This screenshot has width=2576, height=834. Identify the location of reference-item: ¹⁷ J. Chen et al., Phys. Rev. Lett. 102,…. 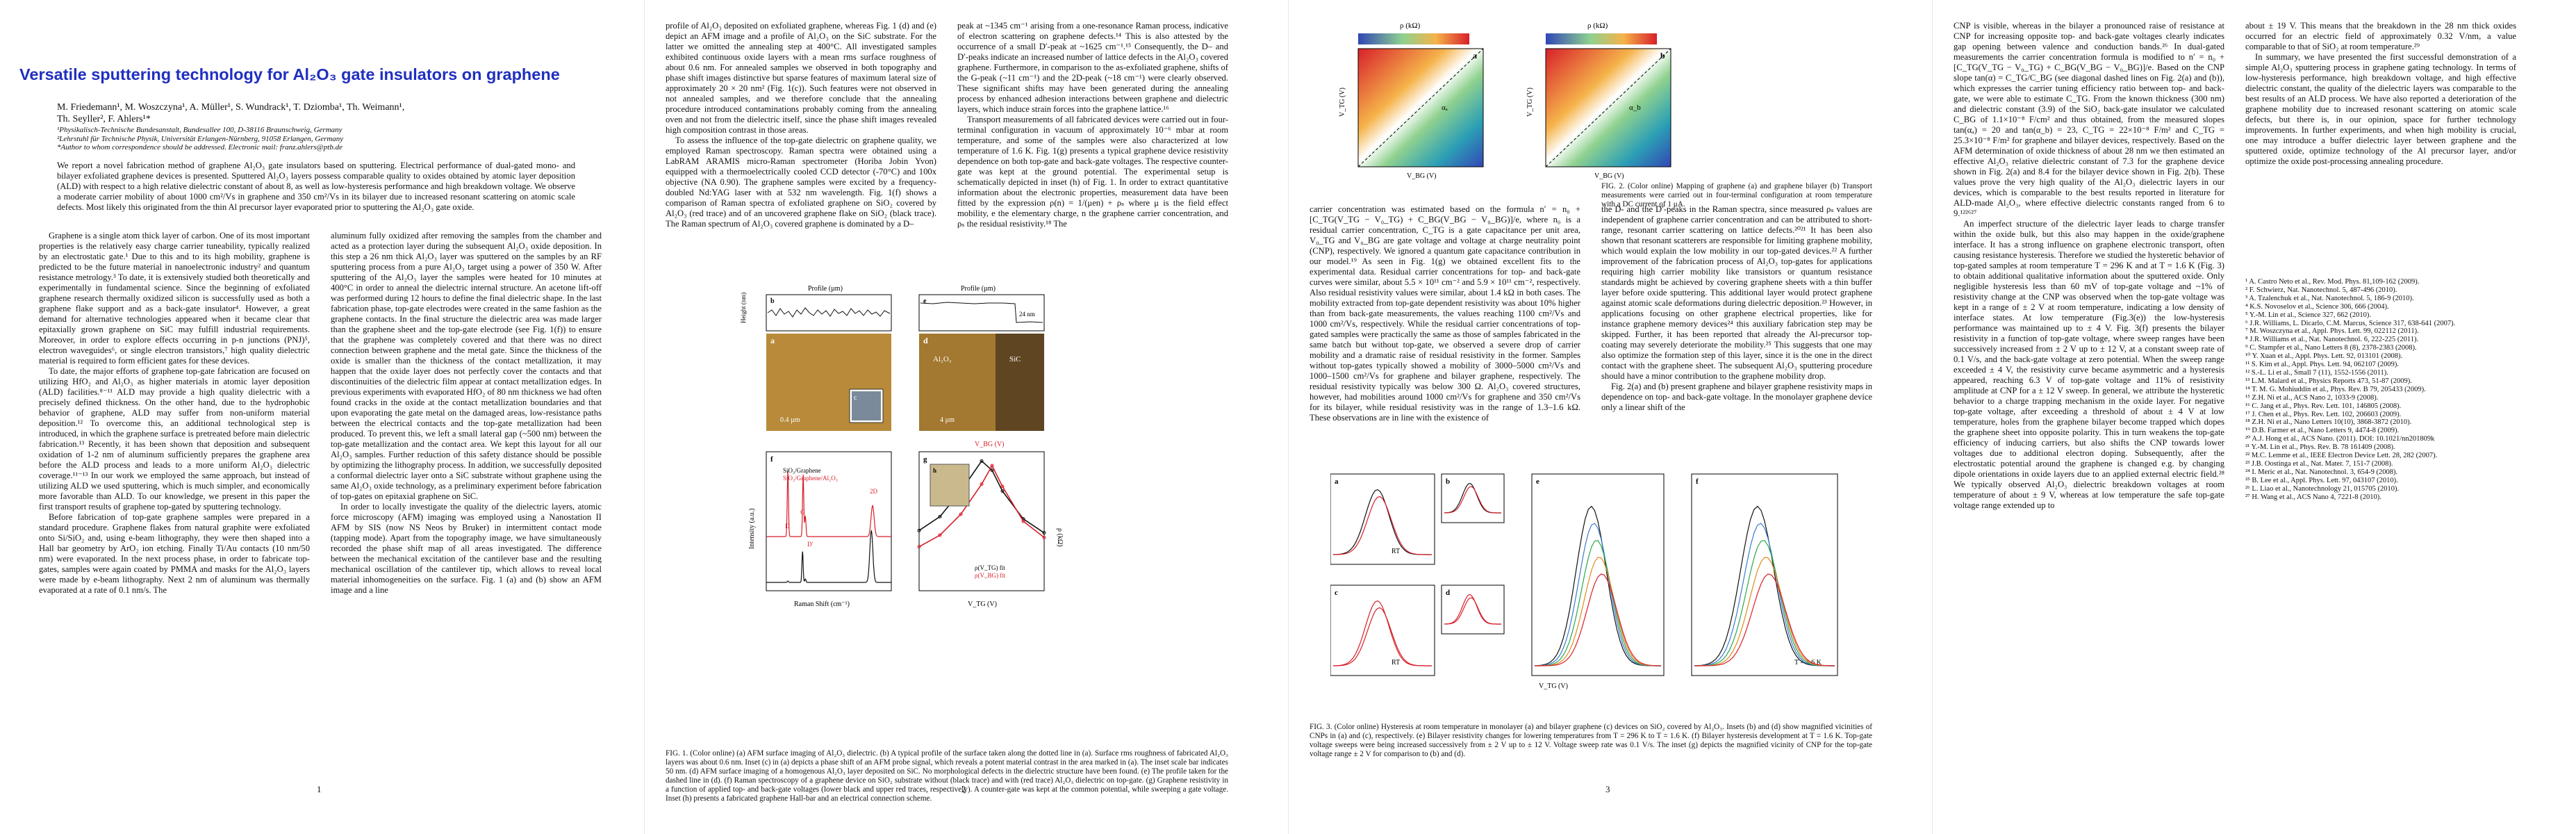
(2324, 414).